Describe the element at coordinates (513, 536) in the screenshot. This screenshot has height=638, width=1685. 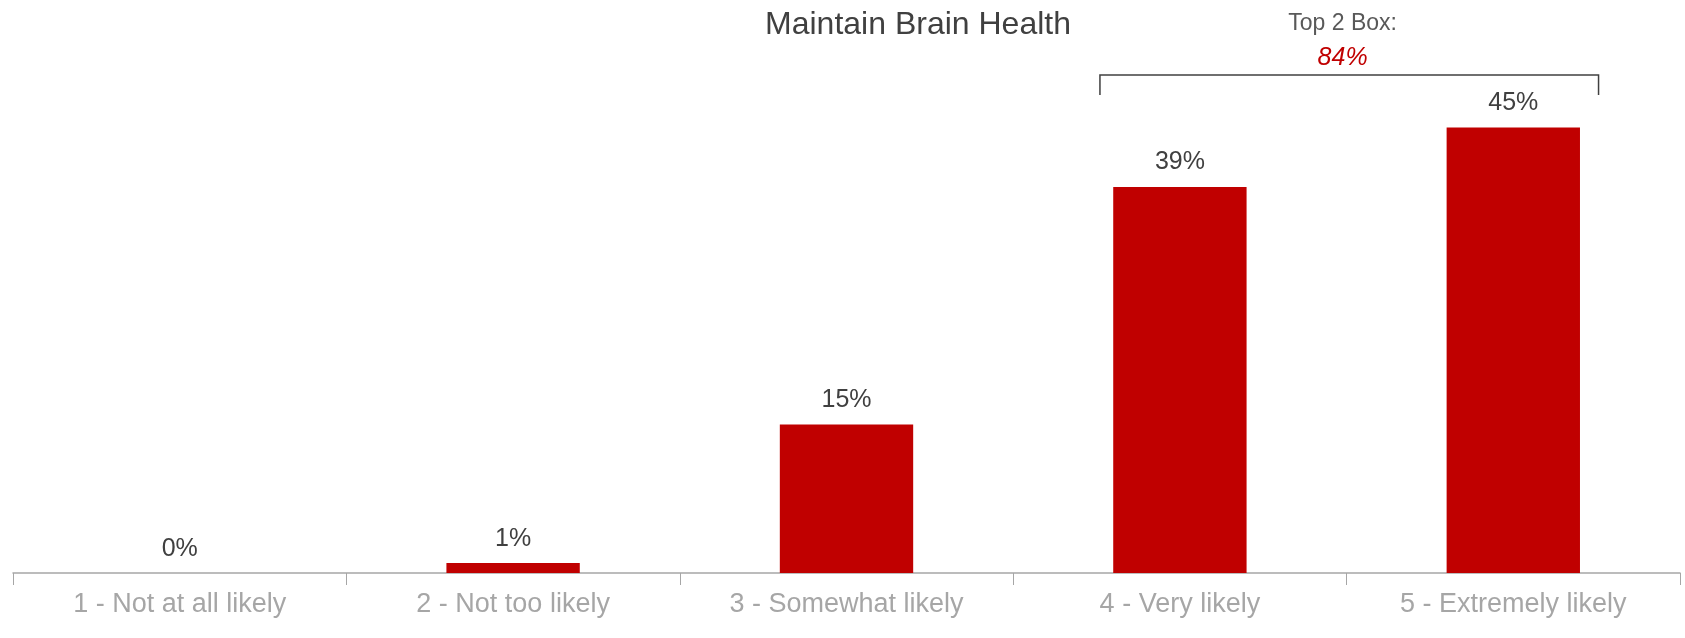
I see `data-label: 1%` at that location.